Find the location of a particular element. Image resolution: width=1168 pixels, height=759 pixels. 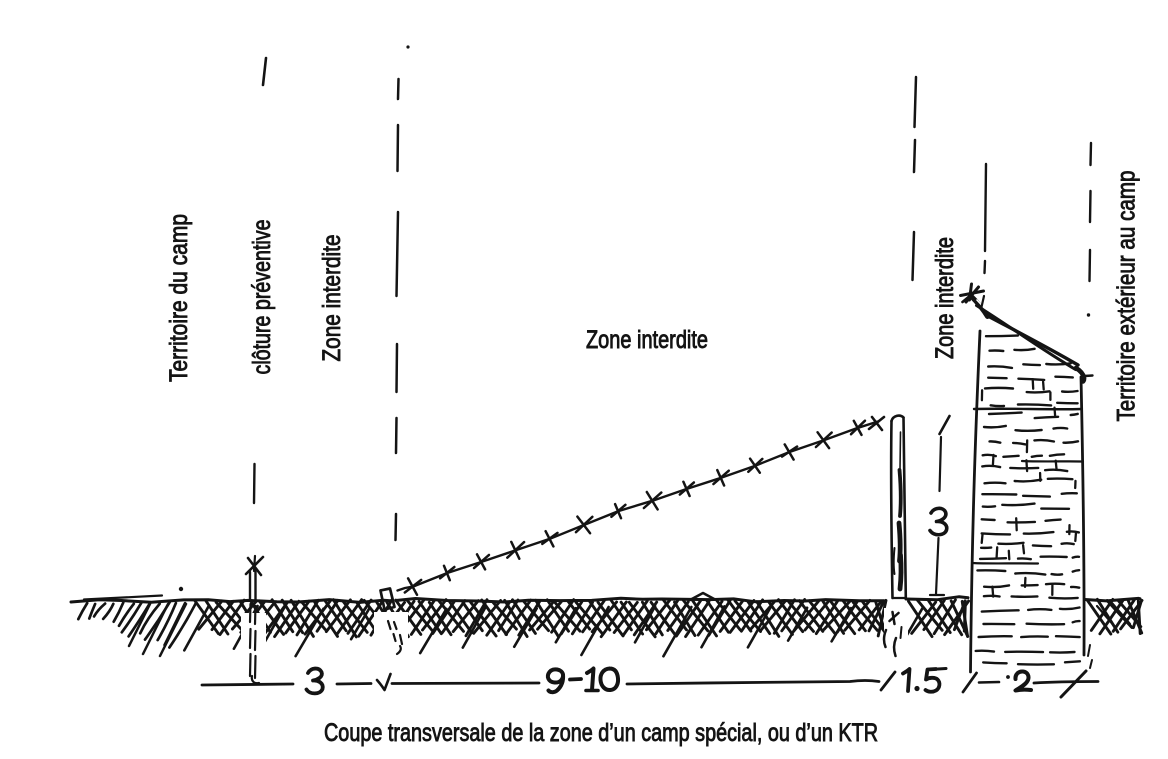

svg-text: clôture préventive is located at coordinates (262, 297).